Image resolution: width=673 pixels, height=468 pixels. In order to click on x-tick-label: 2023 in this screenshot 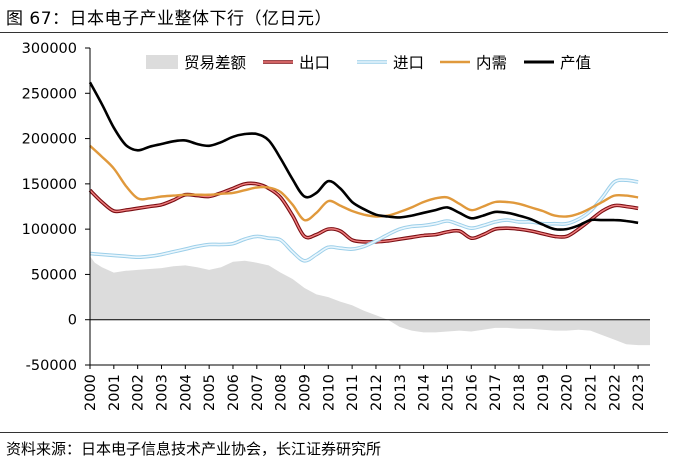, I will do `click(639, 392)`.